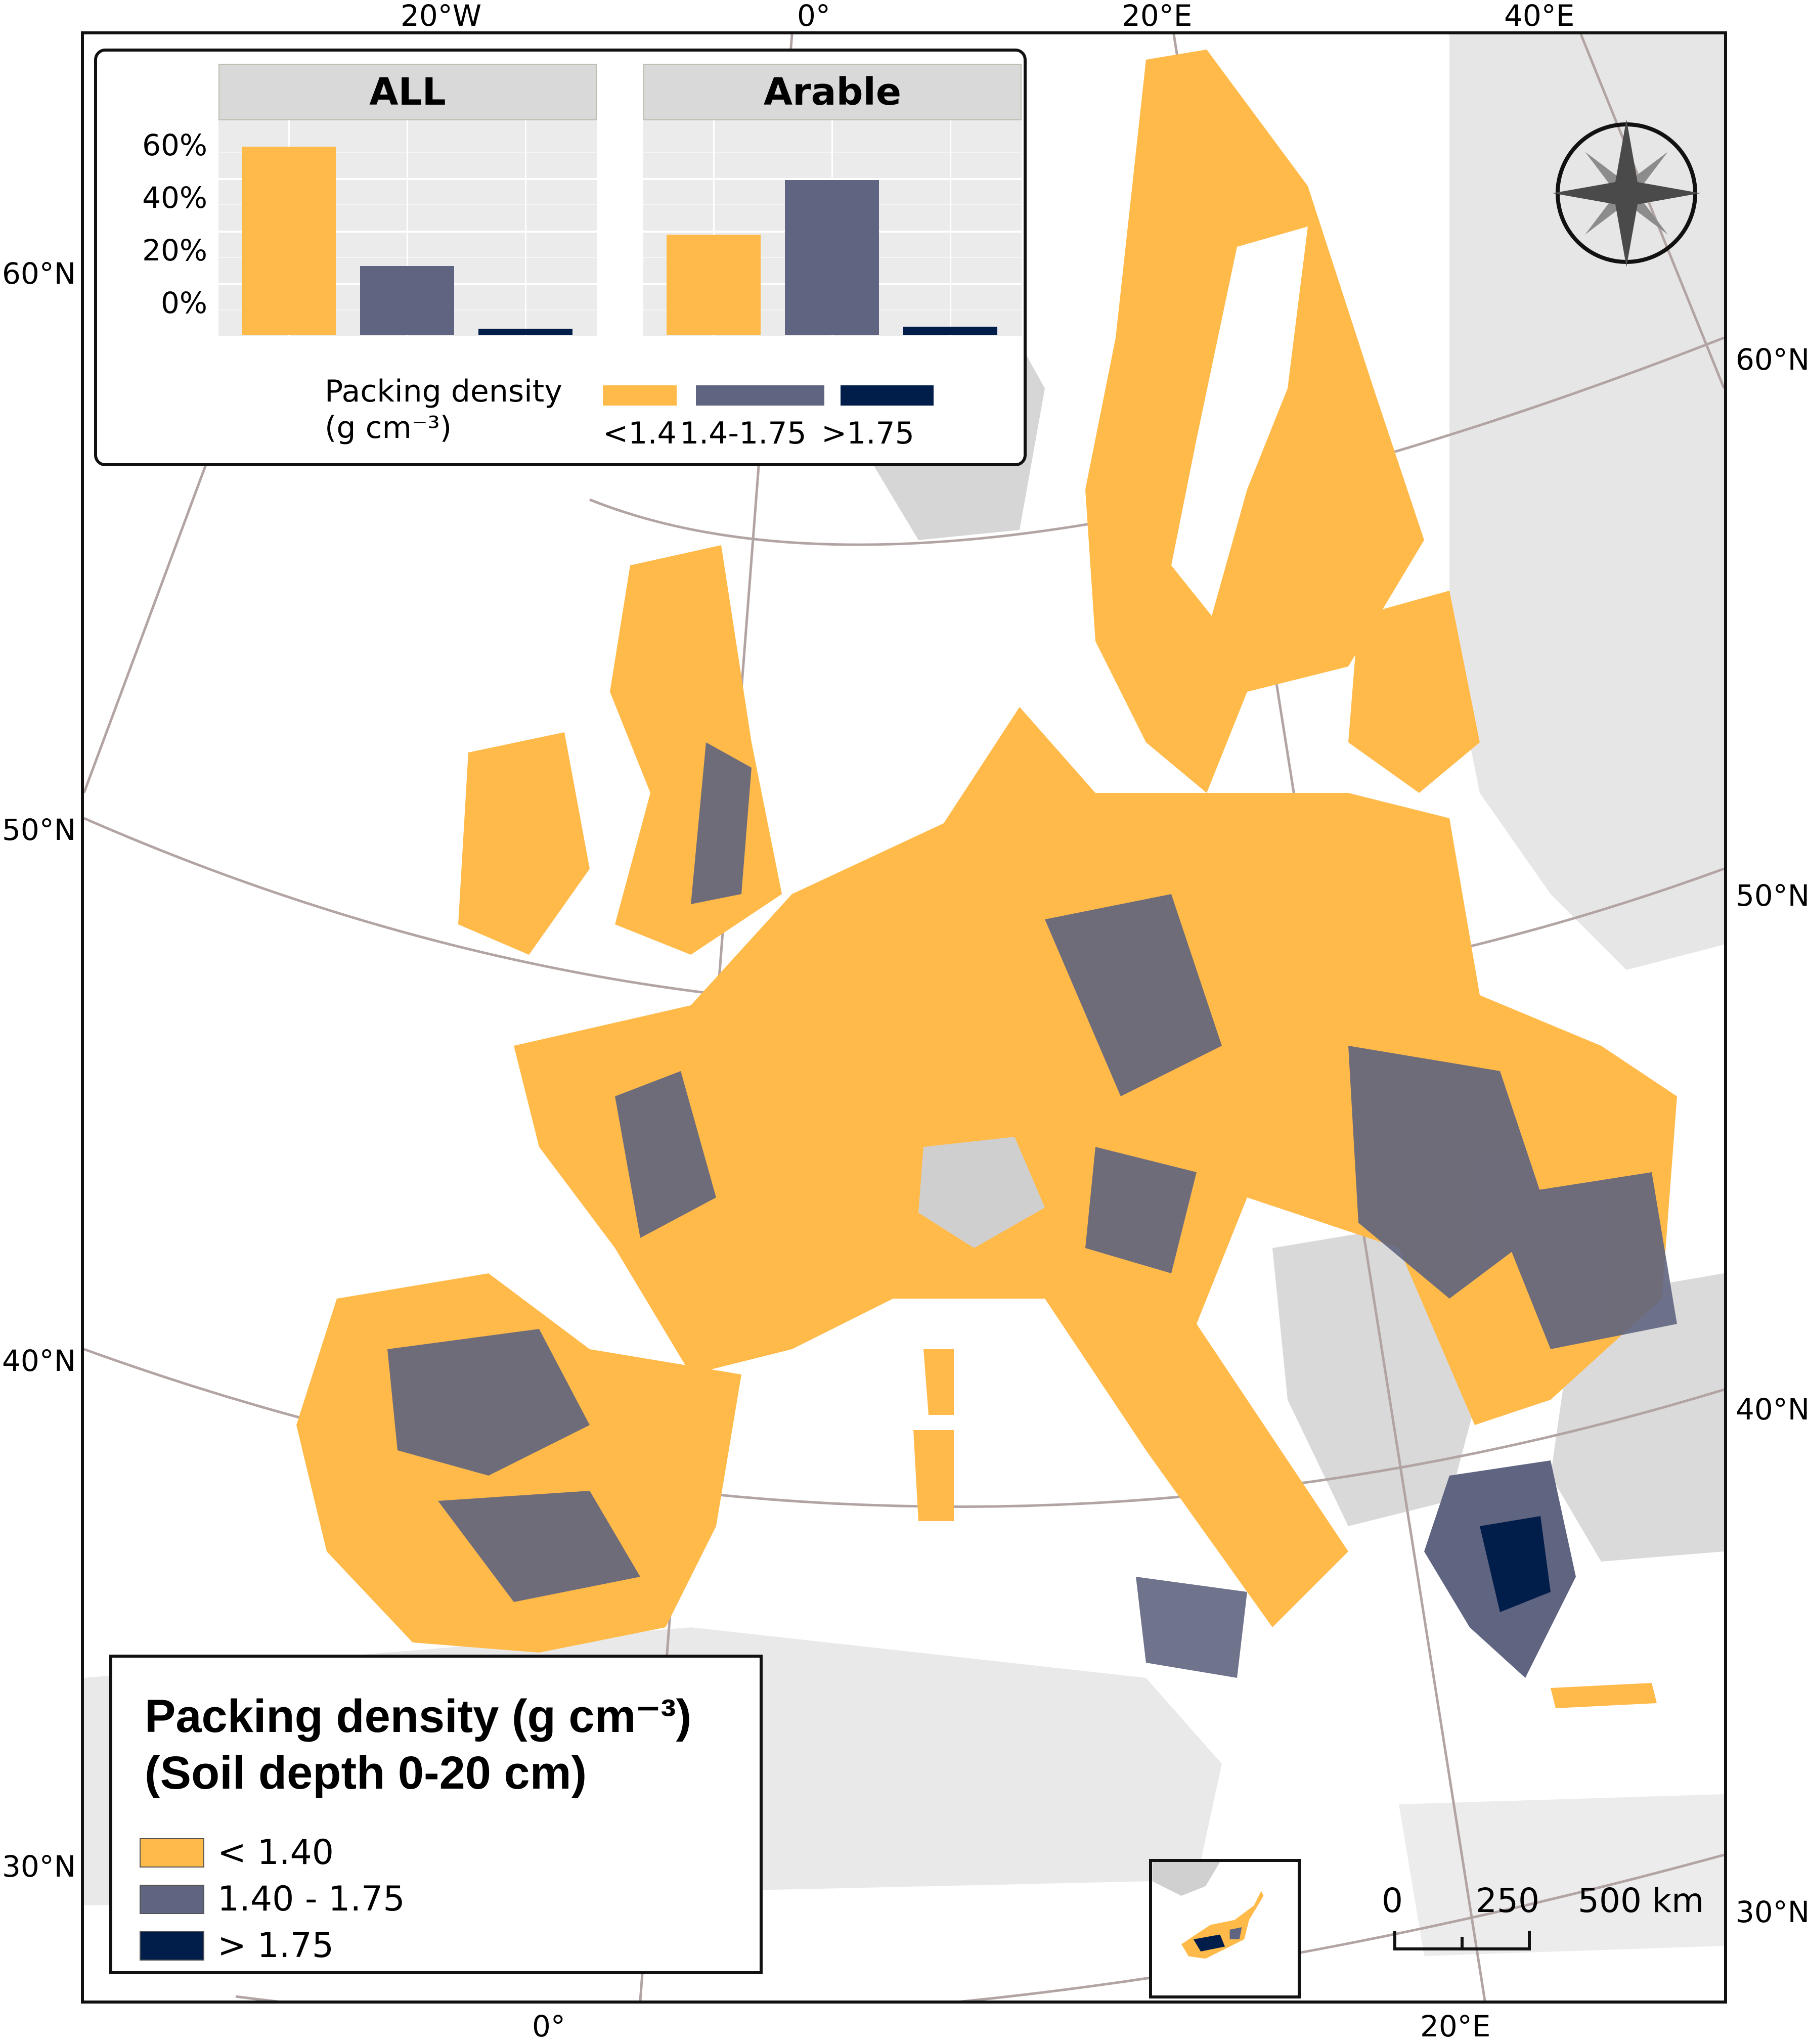 The image size is (1808, 2044). I want to click on legend-label-low: < 1.40, so click(275, 1853).